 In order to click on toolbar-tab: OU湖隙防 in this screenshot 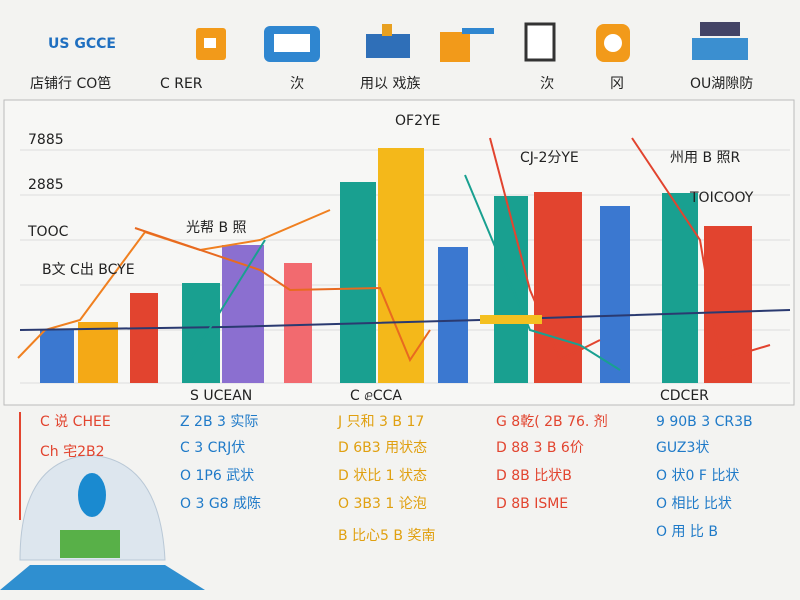, I will do `click(721, 84)`.